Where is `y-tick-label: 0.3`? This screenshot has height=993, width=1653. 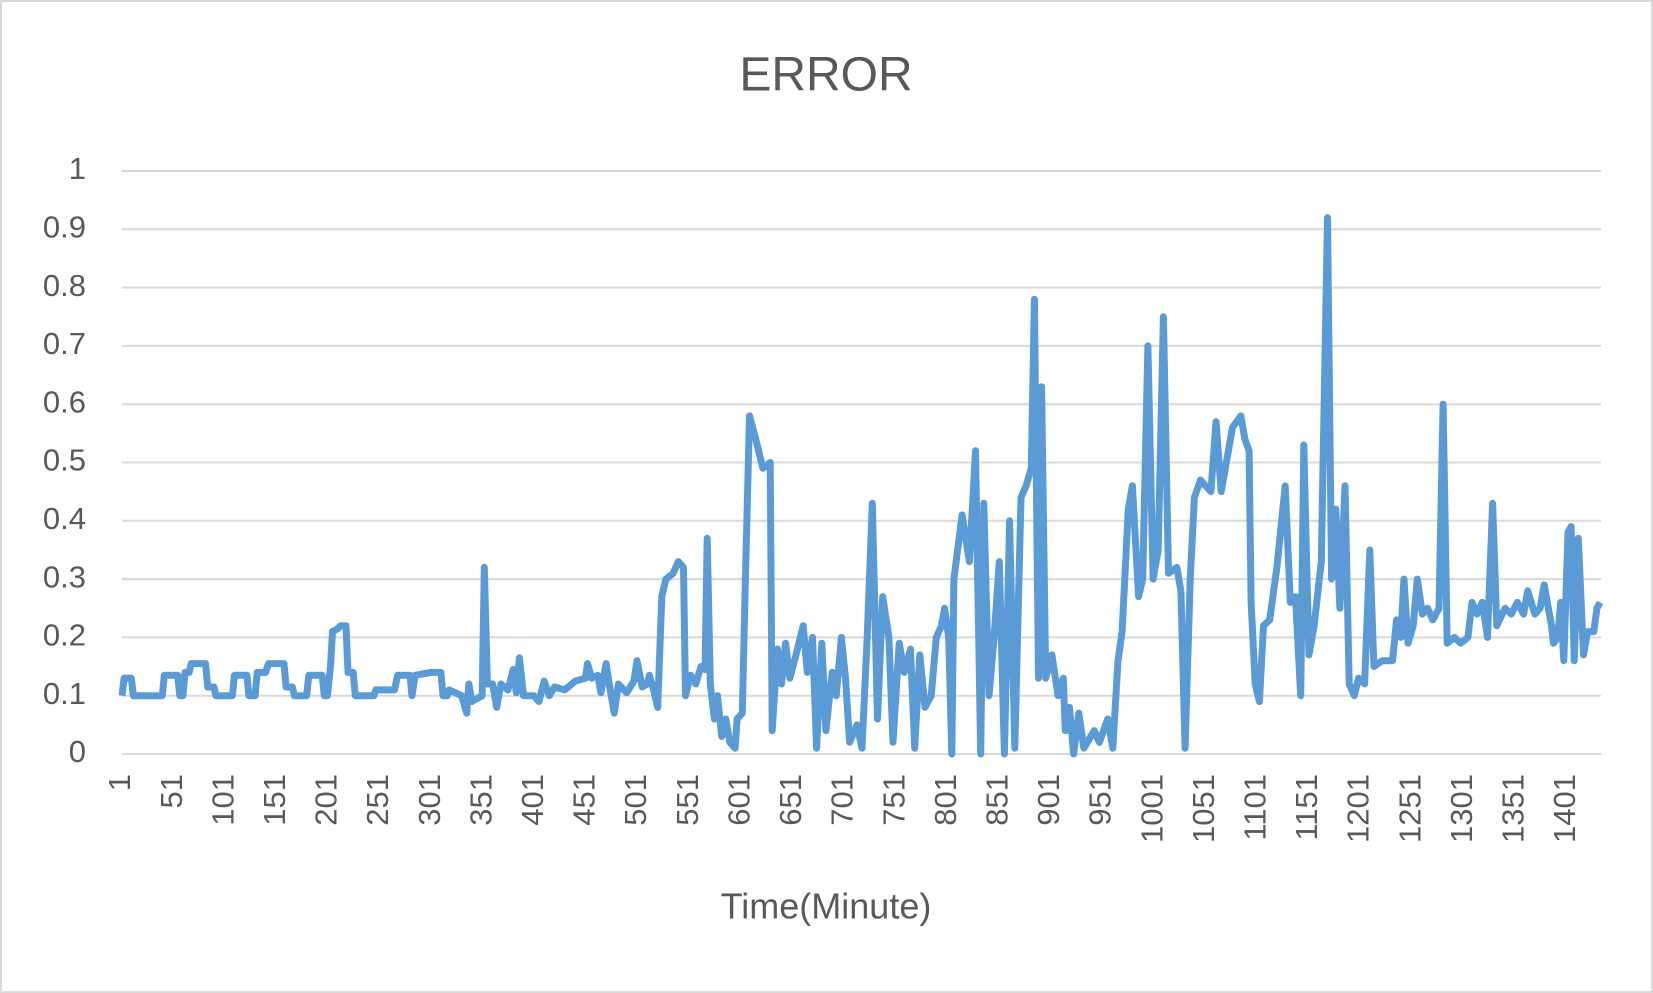 y-tick-label: 0.3 is located at coordinates (64, 576).